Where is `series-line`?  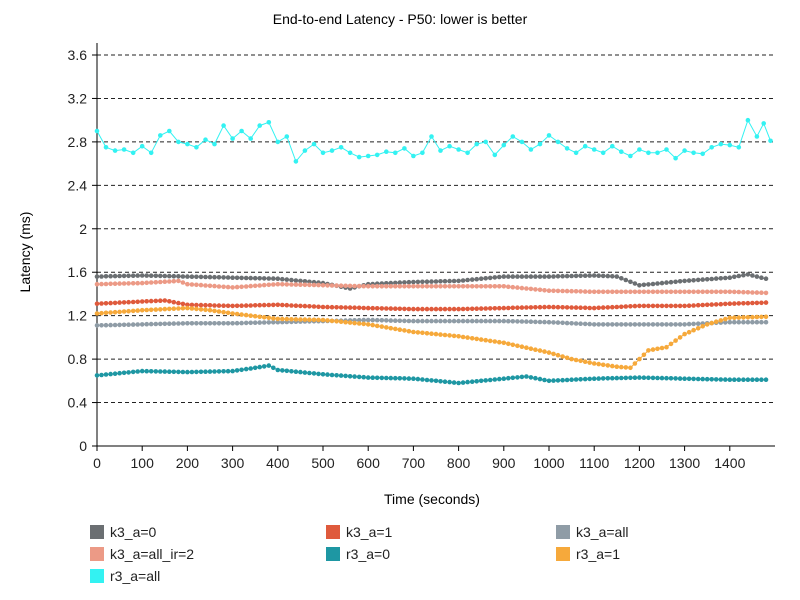 series-line is located at coordinates (433, 140).